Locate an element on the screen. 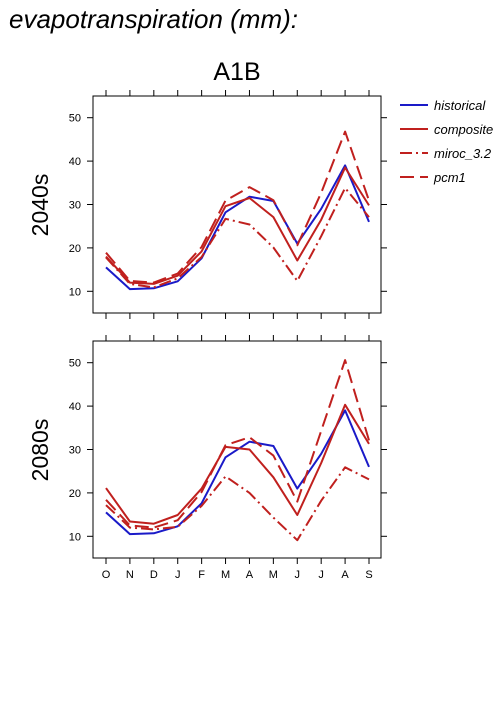 The image size is (501, 709). legend: historical composite miroc_3.2 pcm1 is located at coordinates (446, 141).